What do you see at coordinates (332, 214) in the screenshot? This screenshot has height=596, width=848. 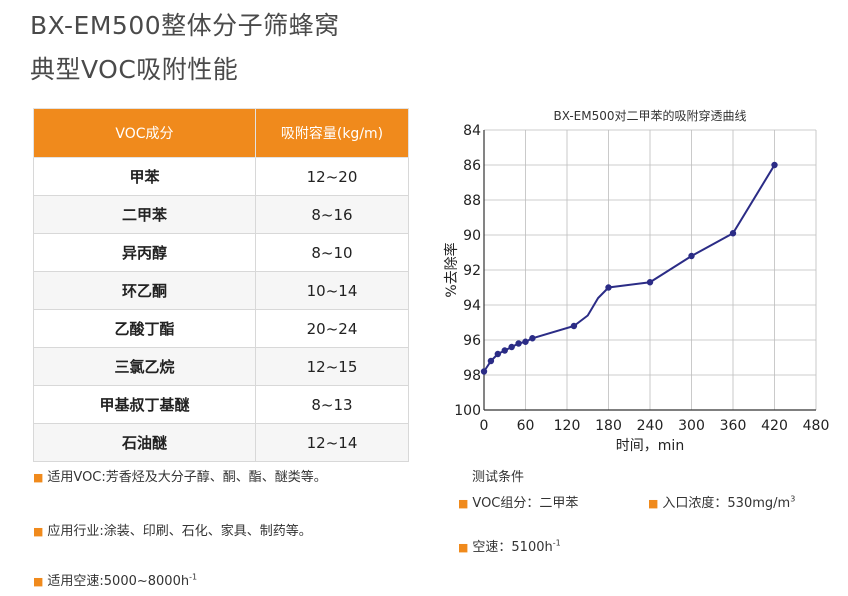 I see `voc-capacity: 8~16` at bounding box center [332, 214].